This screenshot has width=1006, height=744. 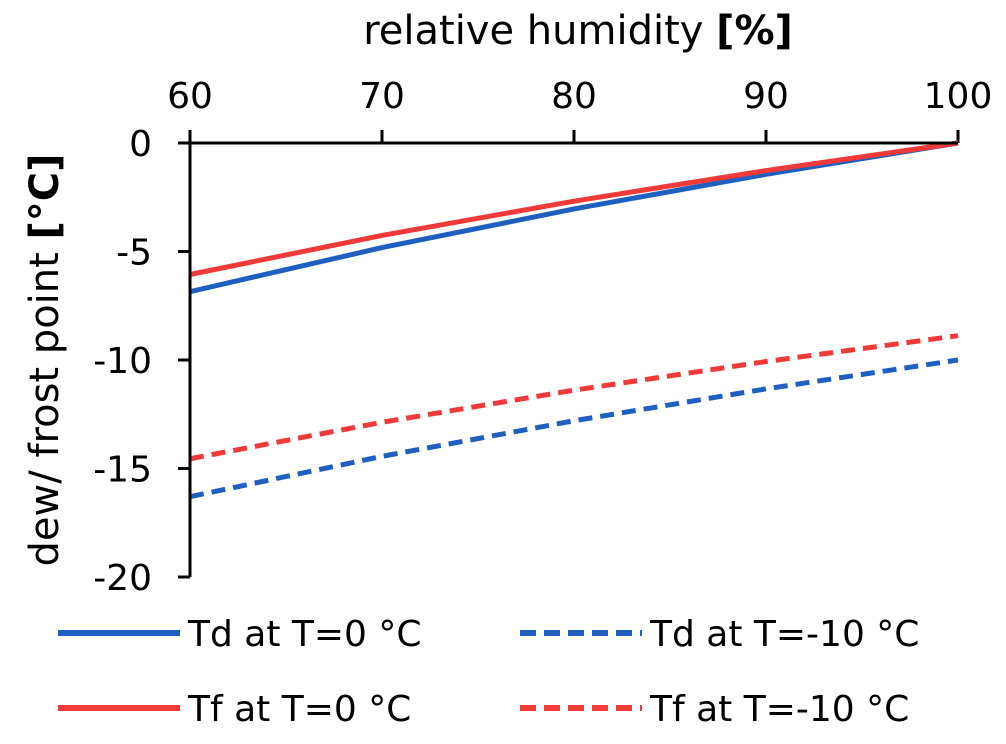 I want to click on legend-label: Td at T=0 °C, so click(x=304, y=634).